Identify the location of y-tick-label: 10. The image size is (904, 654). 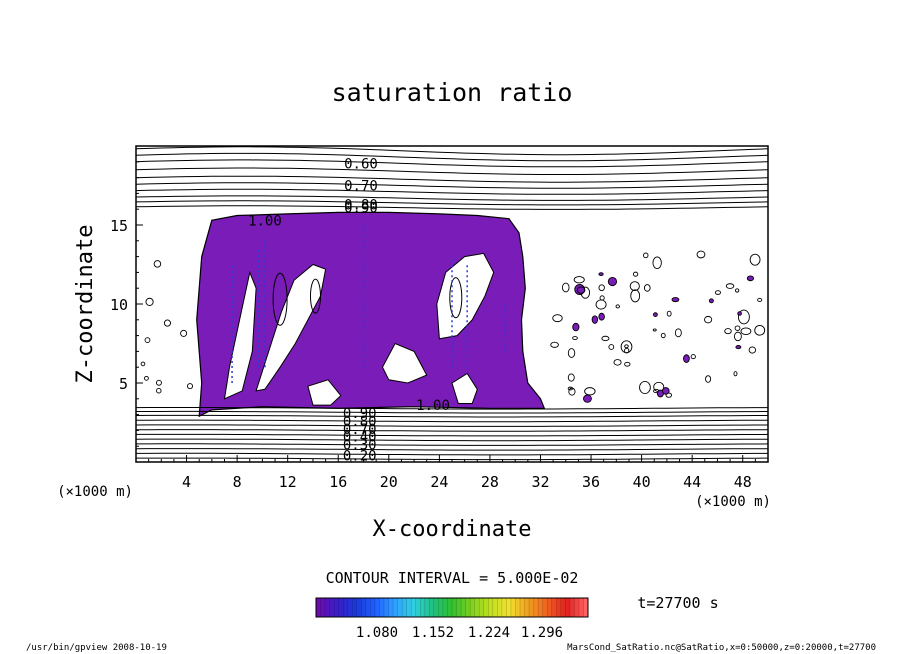
(119, 305).